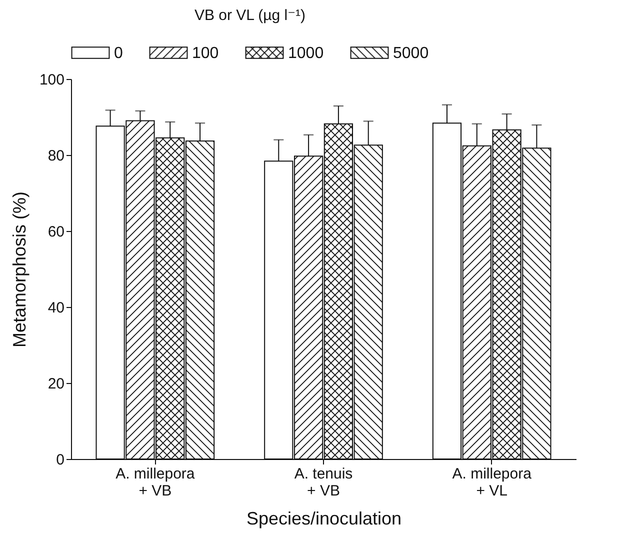  What do you see at coordinates (56, 384) in the screenshot?
I see `y-tick-label: 20` at bounding box center [56, 384].